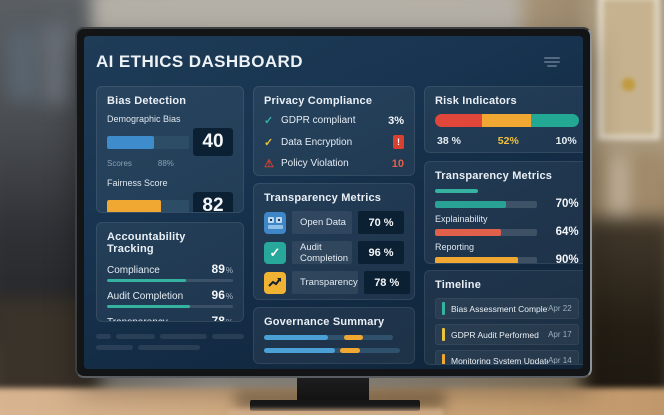 The width and height of the screenshot is (664, 415). What do you see at coordinates (629, 70) in the screenshot?
I see `background-picture-frame` at bounding box center [629, 70].